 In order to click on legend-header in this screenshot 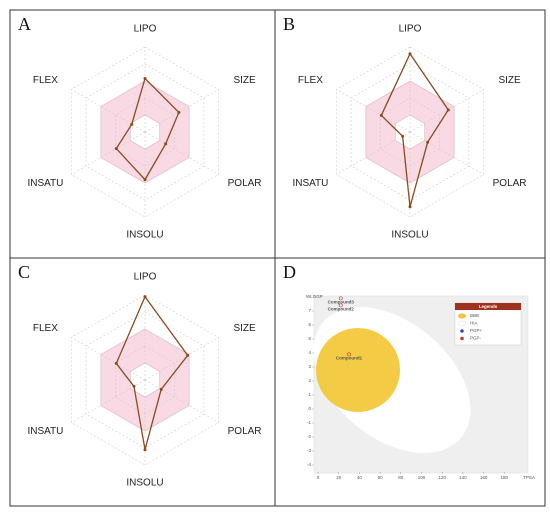, I will do `click(488, 306)`.